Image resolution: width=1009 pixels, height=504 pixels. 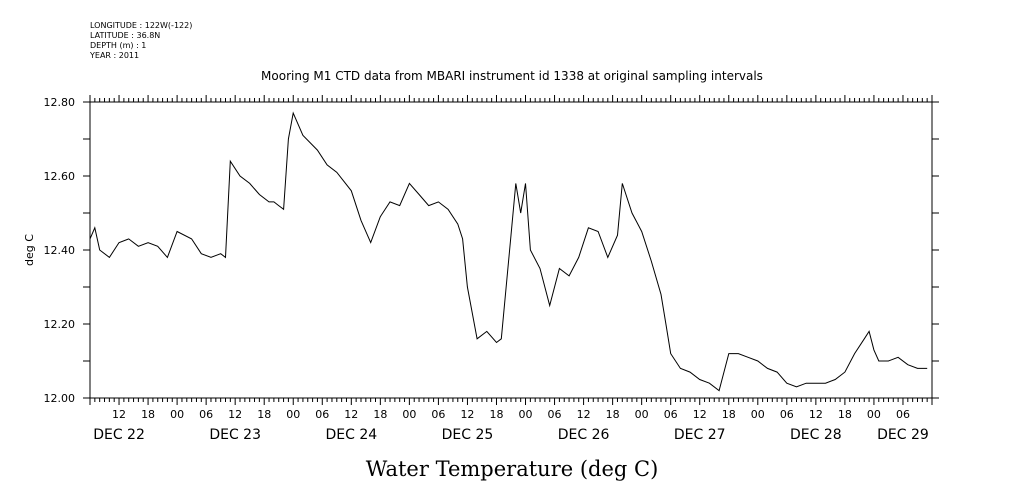 I want to click on y-tick-label: 12.40, so click(x=60, y=250).